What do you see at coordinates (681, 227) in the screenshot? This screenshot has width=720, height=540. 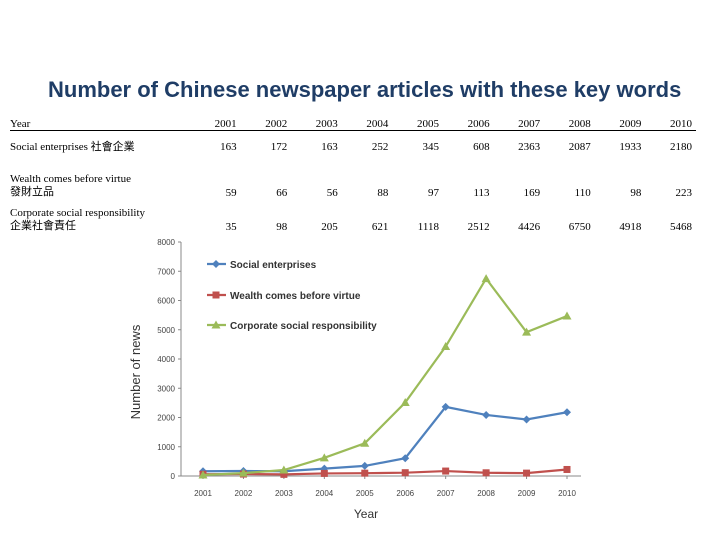 I see `table-cell: 5468` at bounding box center [681, 227].